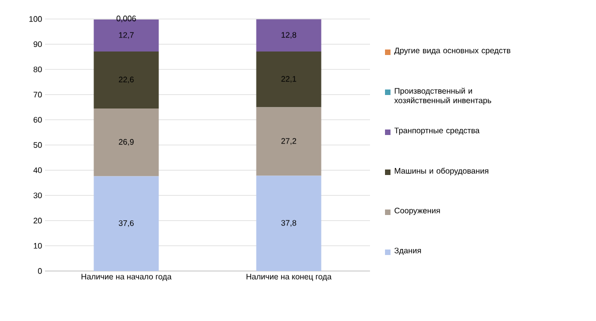 The width and height of the screenshot is (596, 321). I want to click on legend-label: Машины и оборудования, so click(441, 172).